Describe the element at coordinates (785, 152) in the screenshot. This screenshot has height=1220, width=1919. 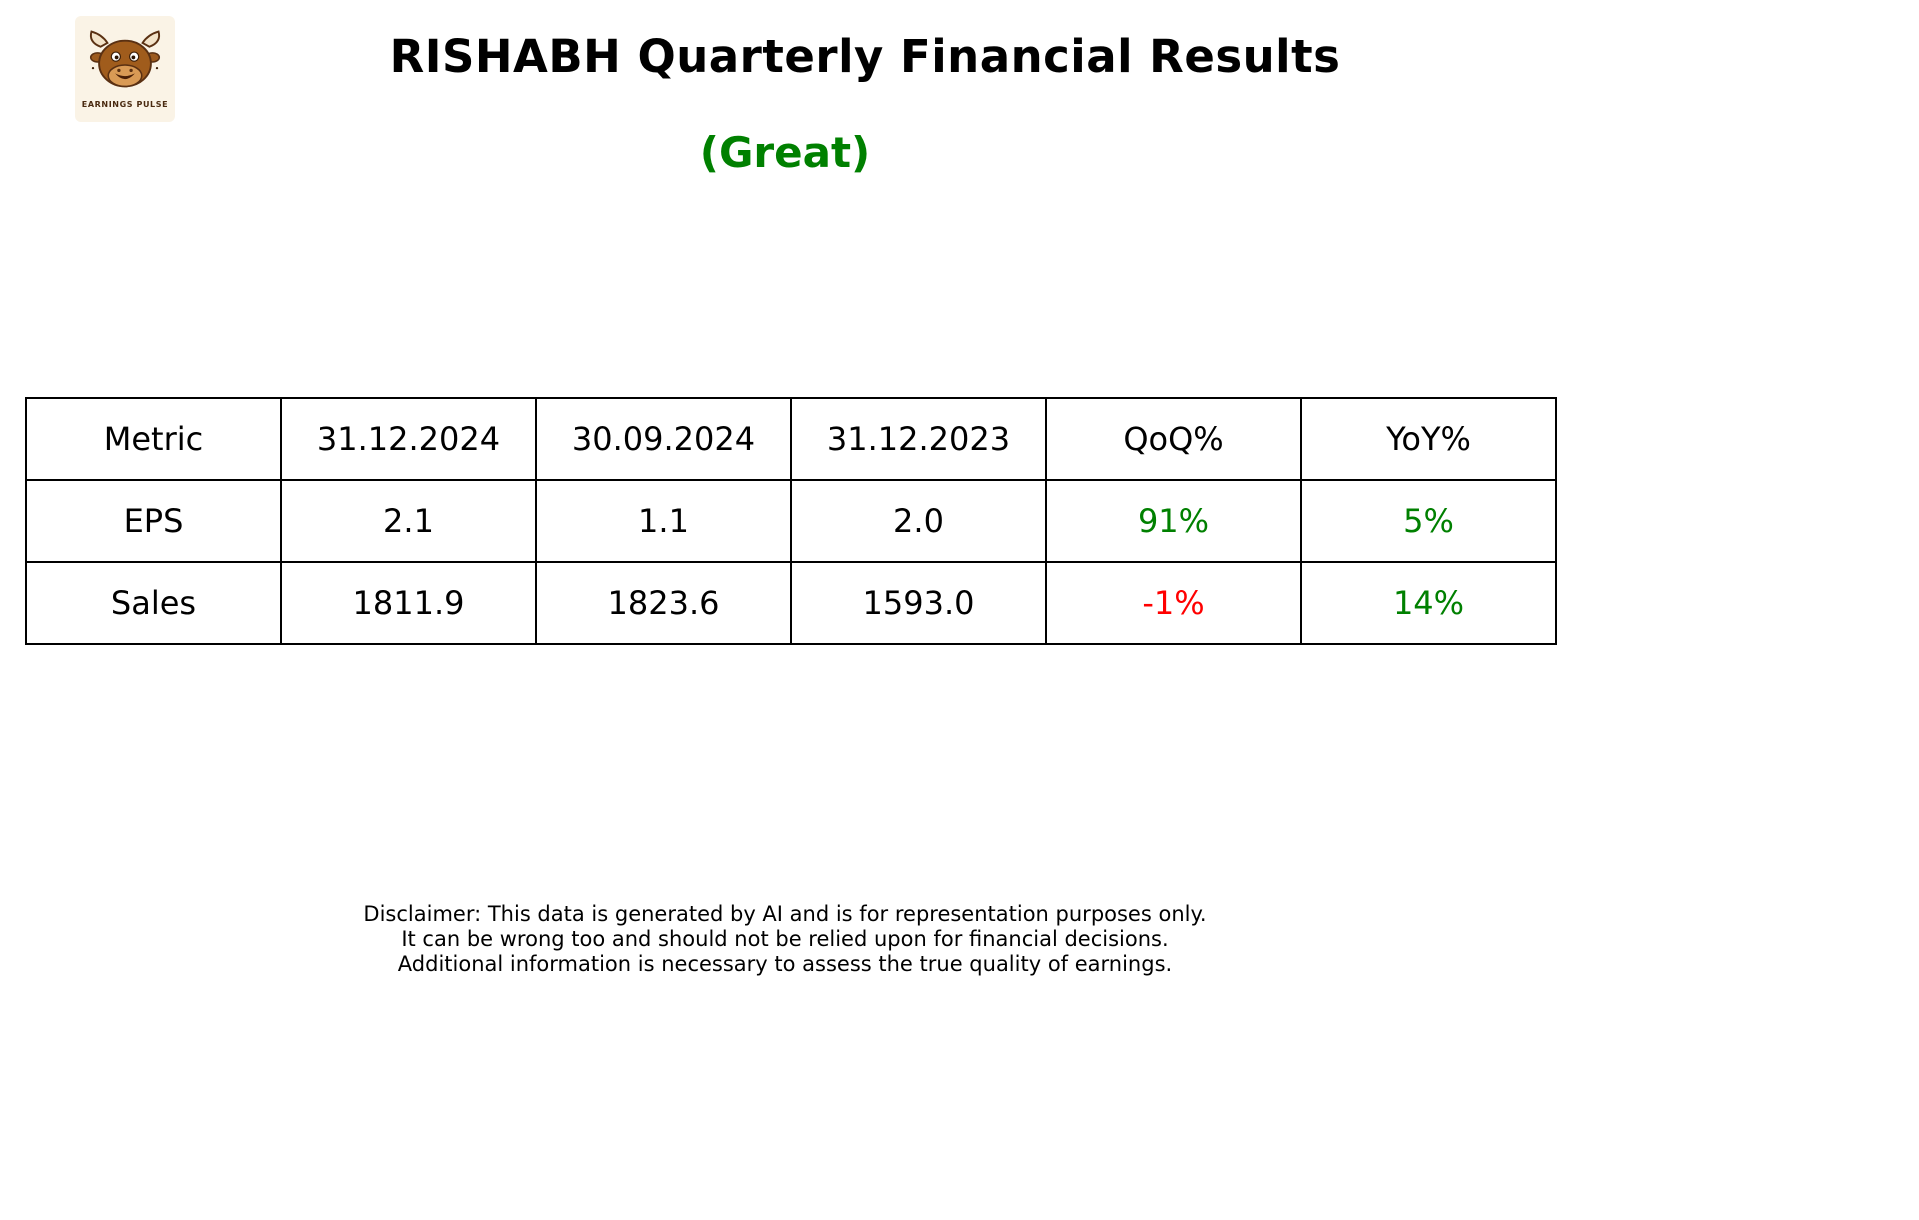
I see `quality-label: (Great)` at that location.